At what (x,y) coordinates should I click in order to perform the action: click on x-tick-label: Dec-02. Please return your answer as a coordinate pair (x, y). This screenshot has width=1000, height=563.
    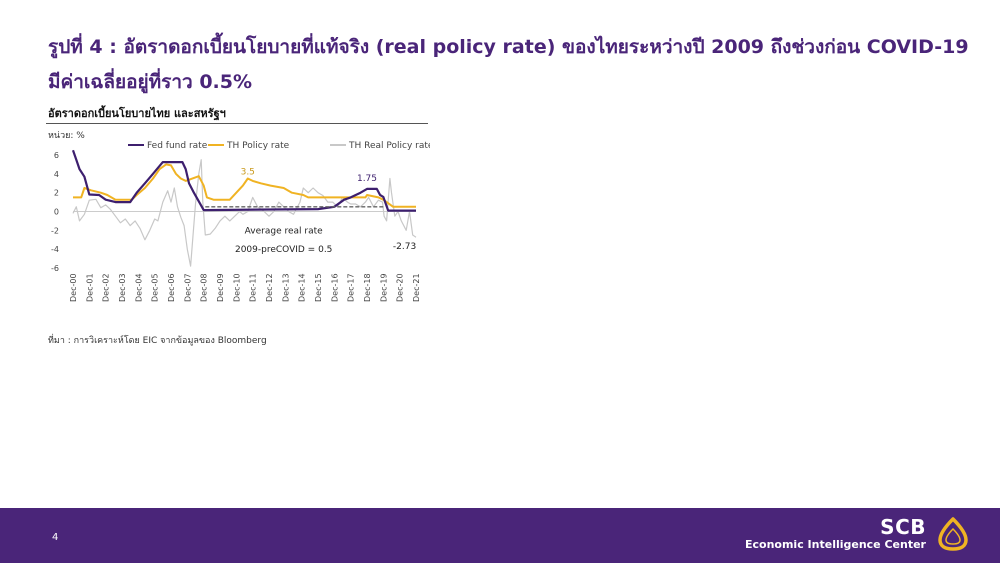
    Looking at the image, I should click on (106, 287).